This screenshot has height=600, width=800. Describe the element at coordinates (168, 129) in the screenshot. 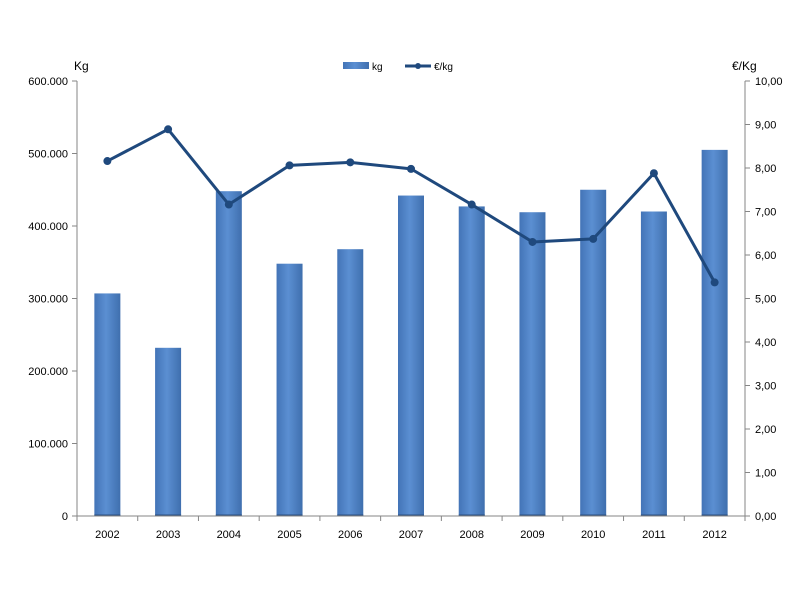

I see `price-point-2003` at that location.